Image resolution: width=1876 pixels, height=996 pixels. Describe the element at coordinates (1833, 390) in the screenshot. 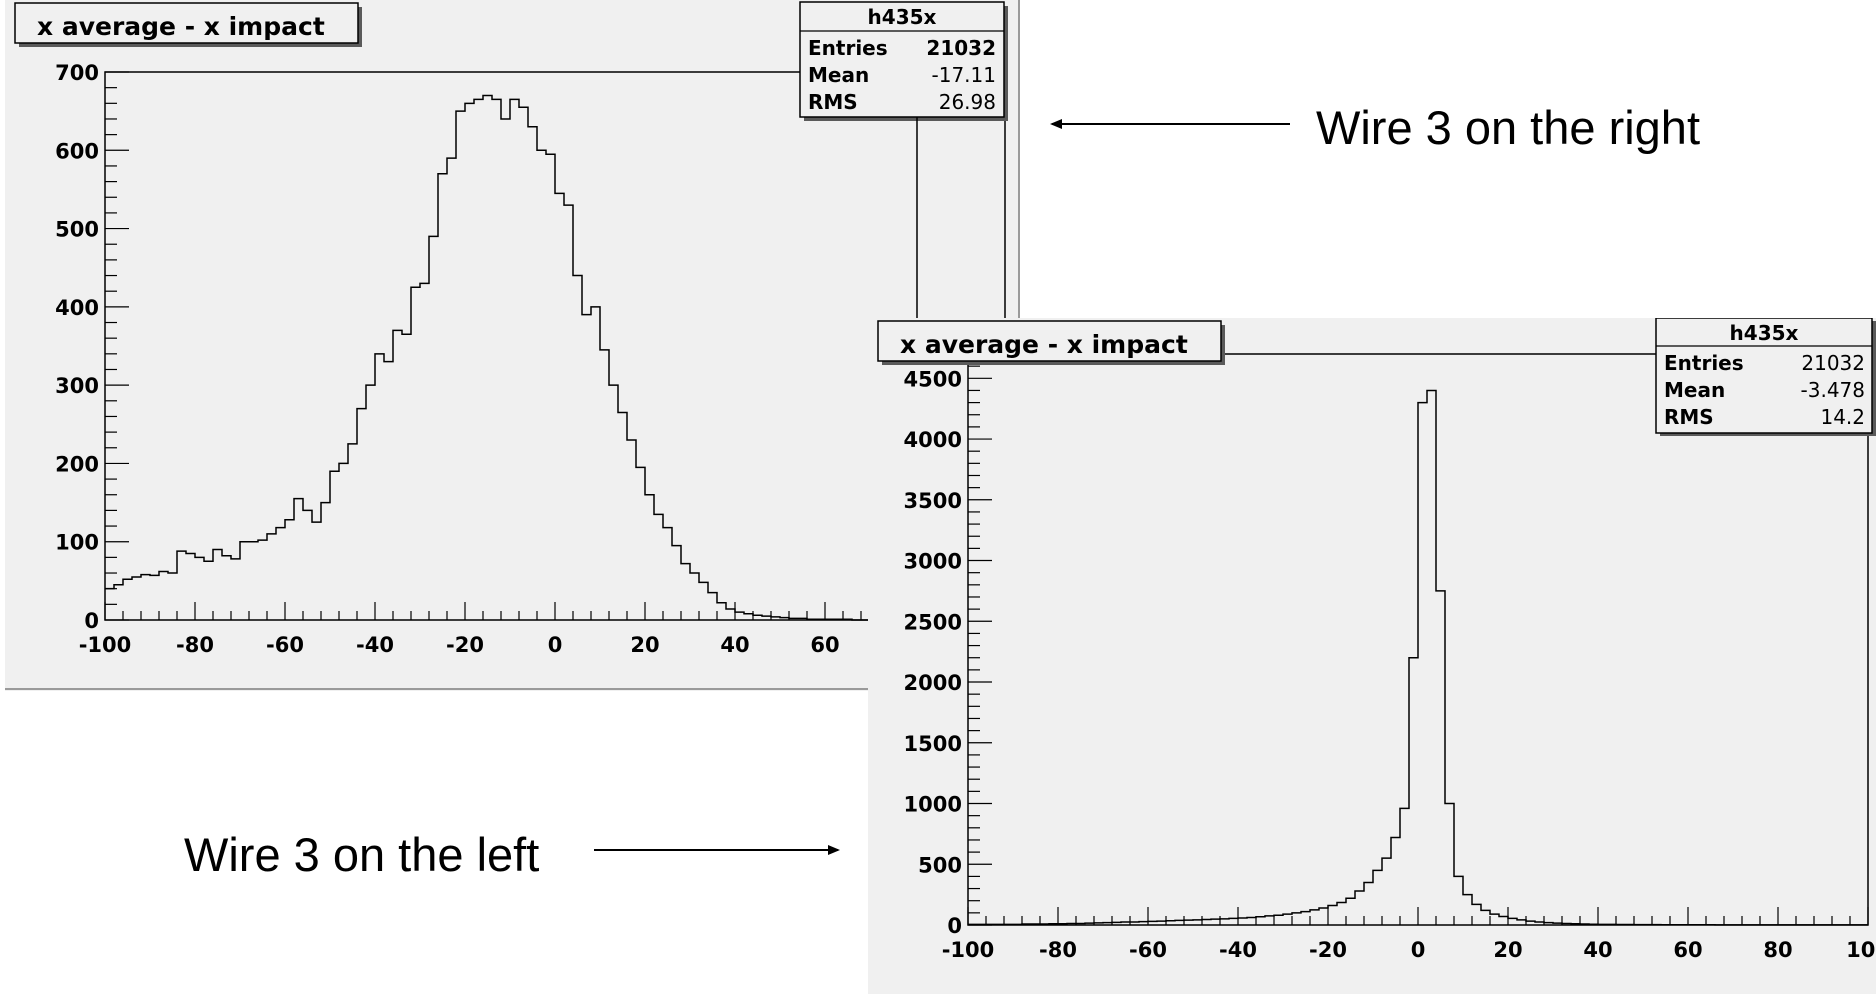

I see `stats-value-mean: -3.478` at that location.